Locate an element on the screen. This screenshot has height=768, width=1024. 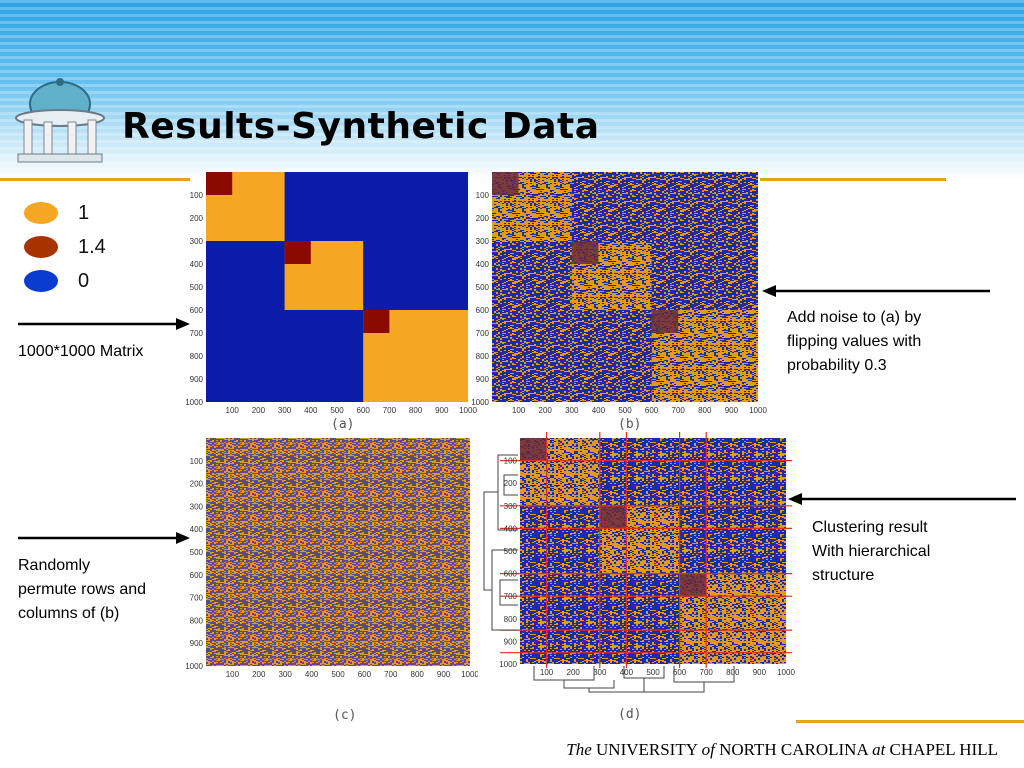
fig-d-x-tick: 900 is located at coordinates (760, 672).